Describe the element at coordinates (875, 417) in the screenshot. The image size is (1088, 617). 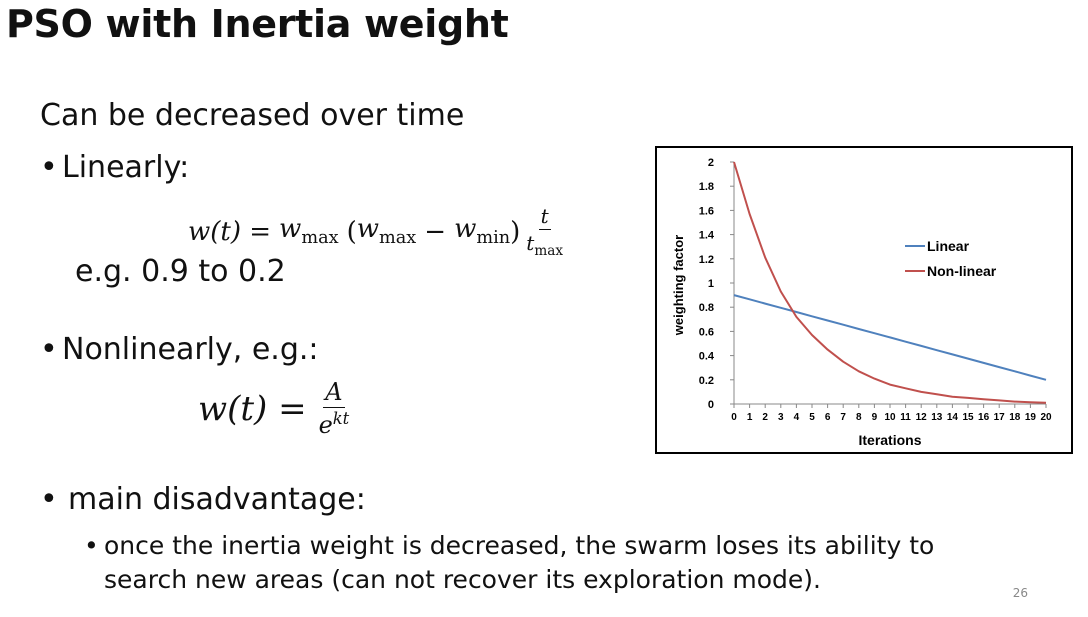
I see `x-tick-label: 9` at that location.